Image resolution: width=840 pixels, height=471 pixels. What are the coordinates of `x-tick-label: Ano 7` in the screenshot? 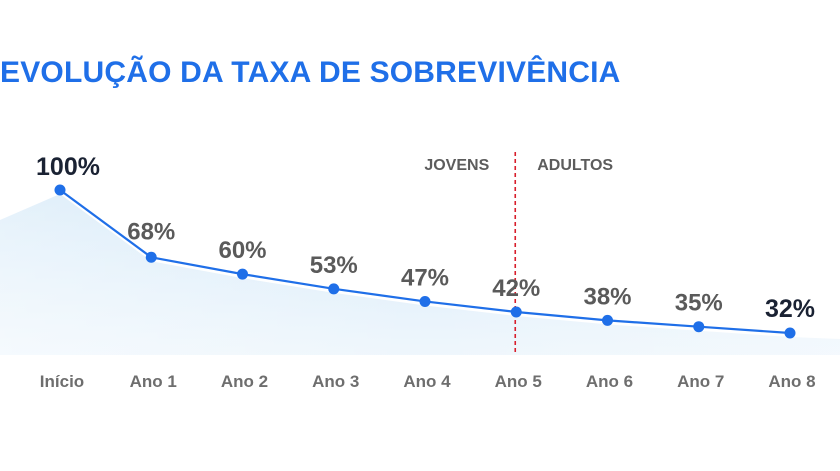 It's located at (700, 381).